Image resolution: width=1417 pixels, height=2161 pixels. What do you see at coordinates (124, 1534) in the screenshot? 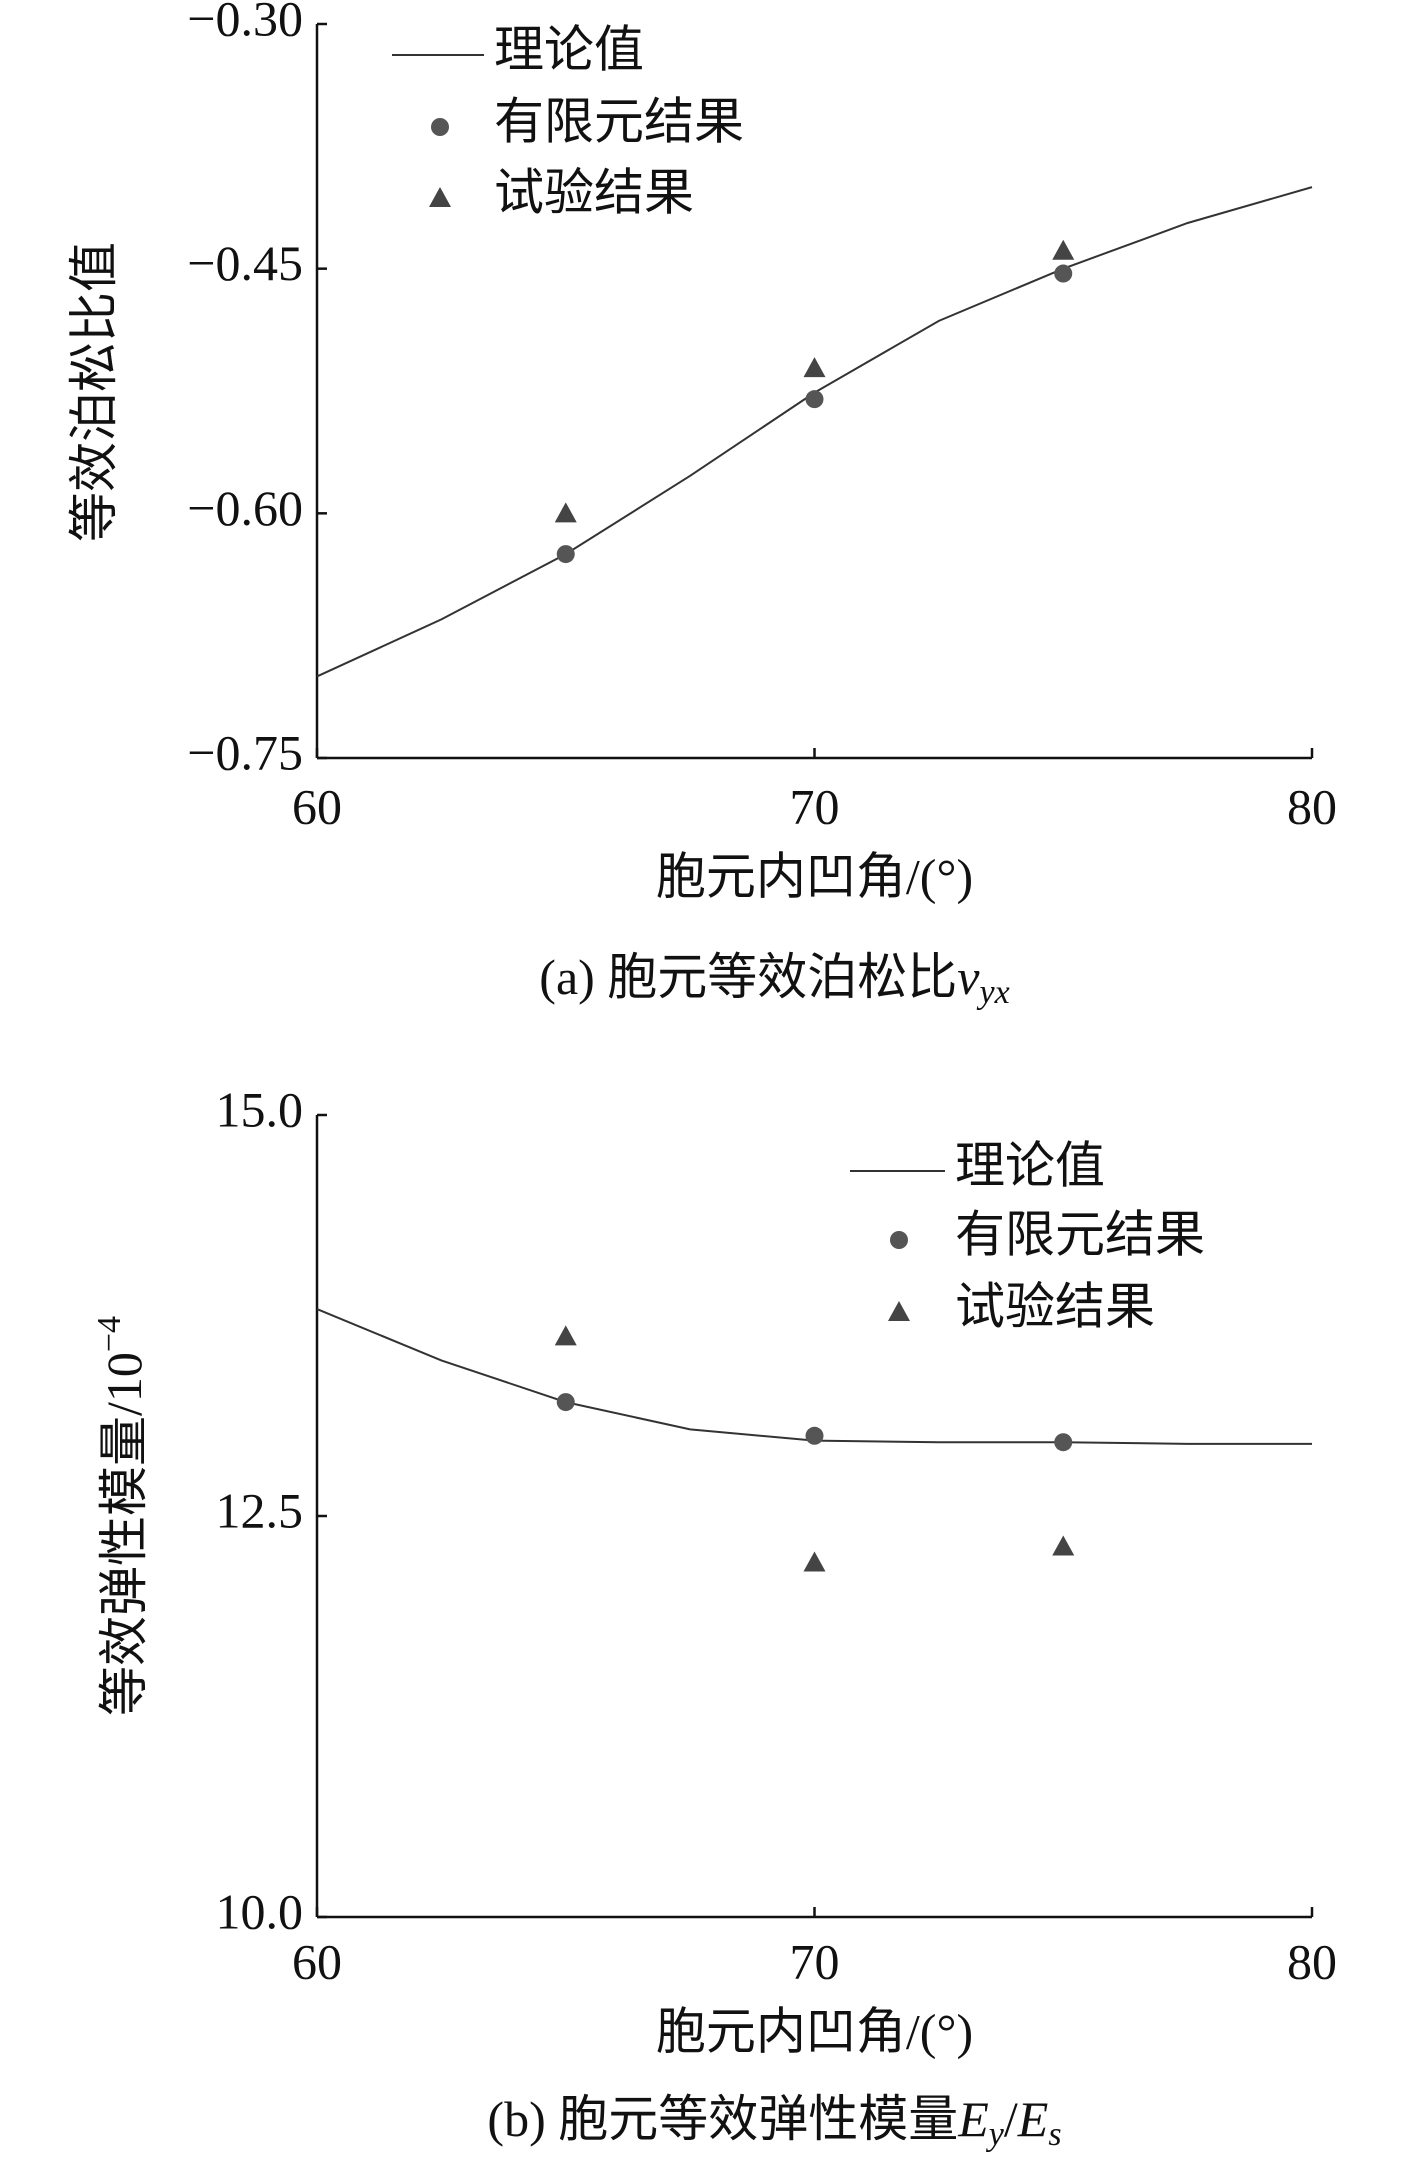
I see `text-part: 等效弹性模量/10` at bounding box center [124, 1534].